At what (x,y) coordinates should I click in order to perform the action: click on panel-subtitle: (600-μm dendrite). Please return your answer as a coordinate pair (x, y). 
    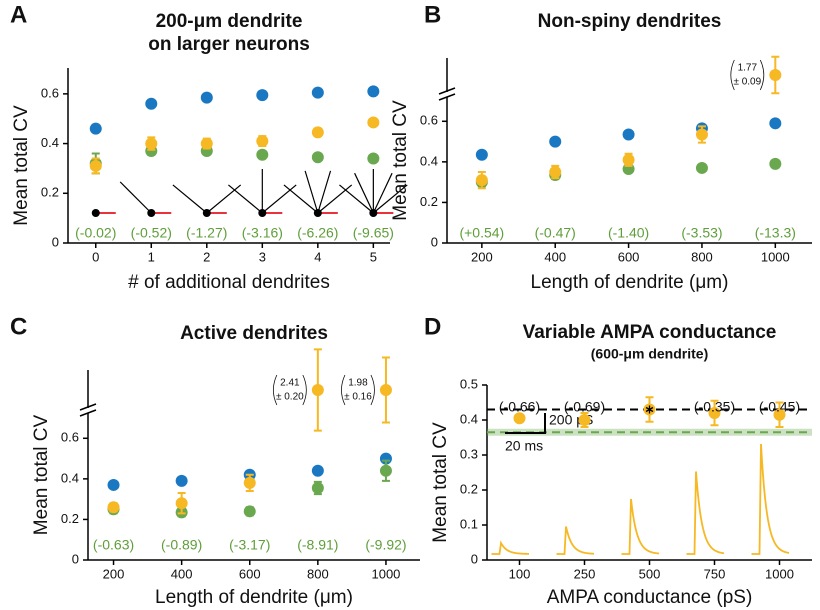
    Looking at the image, I should click on (649, 354).